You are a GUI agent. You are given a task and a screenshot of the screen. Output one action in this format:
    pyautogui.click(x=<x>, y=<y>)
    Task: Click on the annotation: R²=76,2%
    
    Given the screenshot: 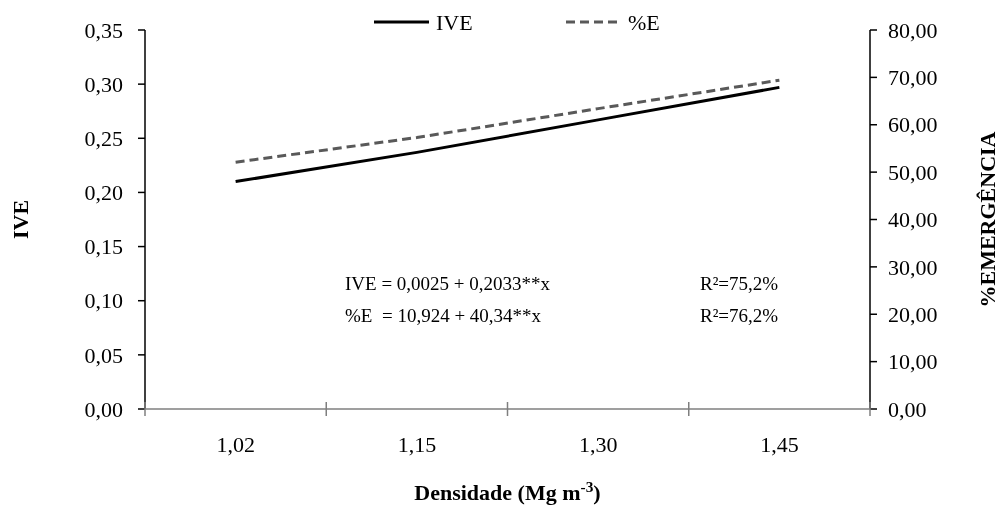 What is the action you would take?
    pyautogui.click(x=739, y=315)
    